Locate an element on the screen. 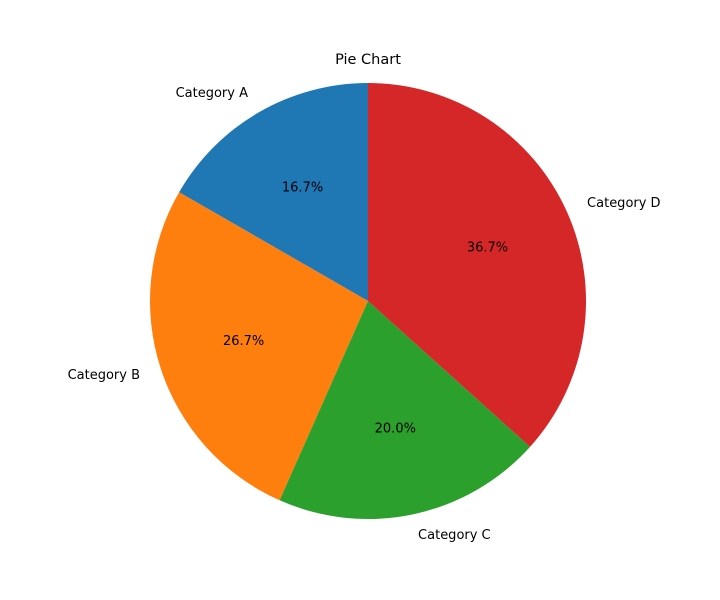 This screenshot has width=720, height=600. chart-title: Pie Chart is located at coordinates (368, 60).